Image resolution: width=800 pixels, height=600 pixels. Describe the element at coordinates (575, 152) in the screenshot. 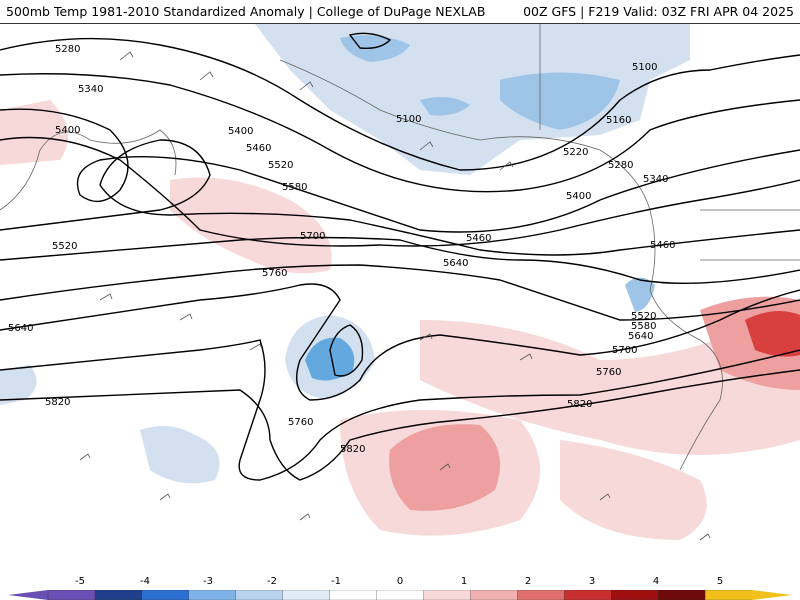

I see `contour-label: 5220` at that location.